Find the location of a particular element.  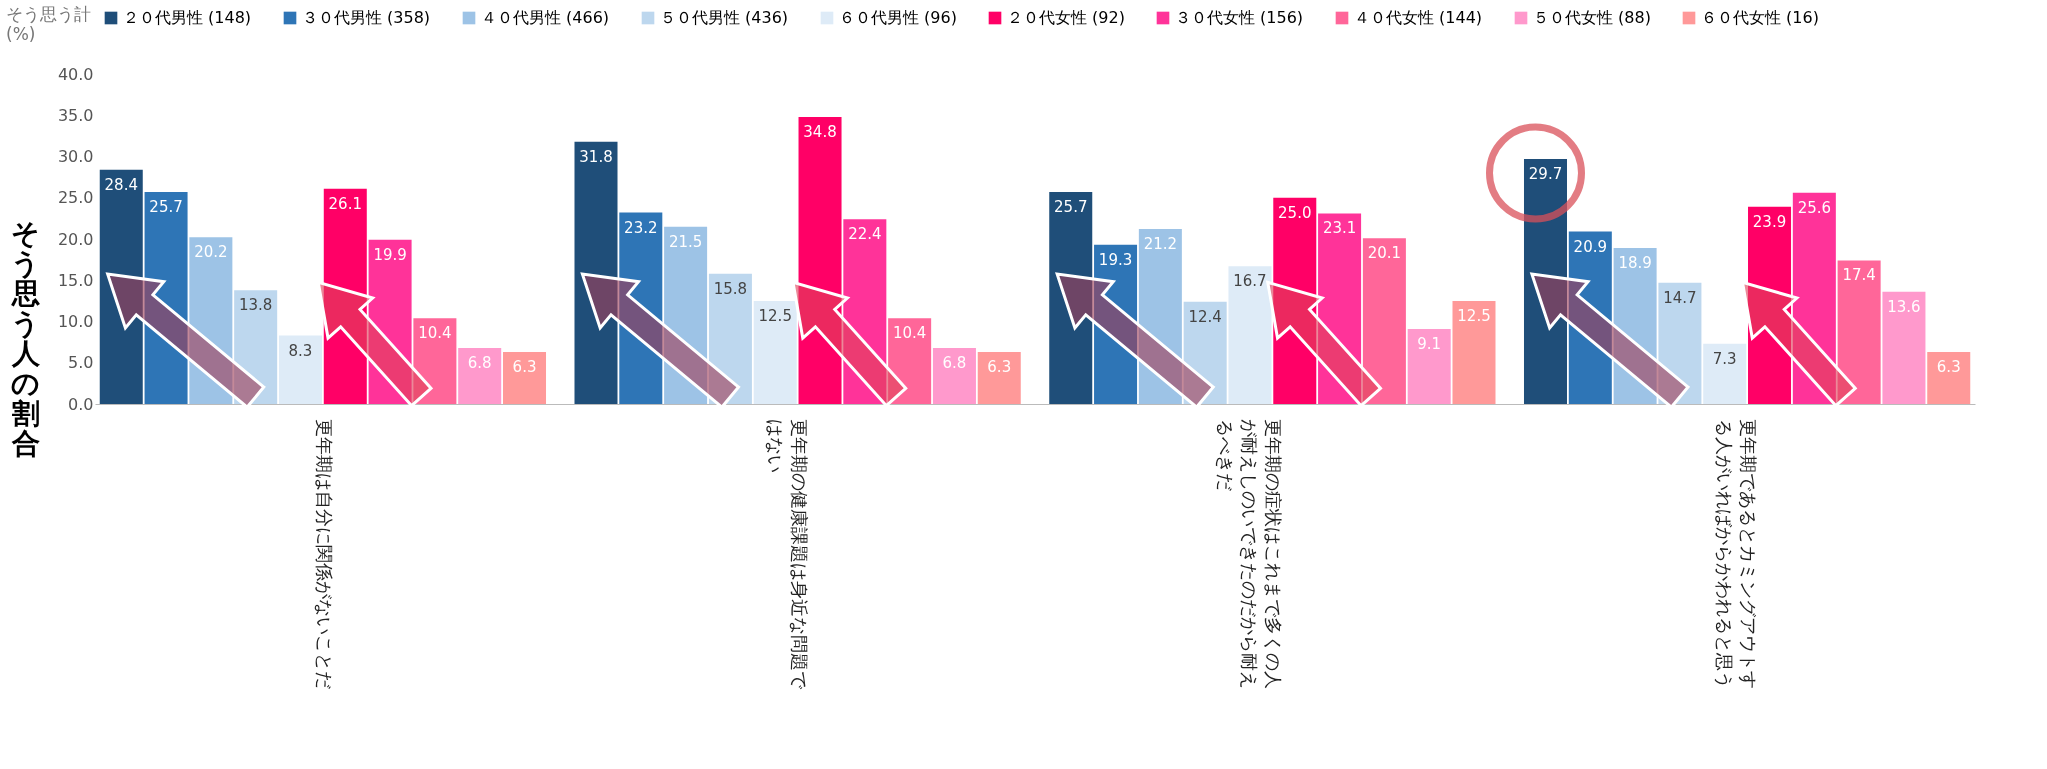

data-label: 7.3 is located at coordinates (1724, 358).